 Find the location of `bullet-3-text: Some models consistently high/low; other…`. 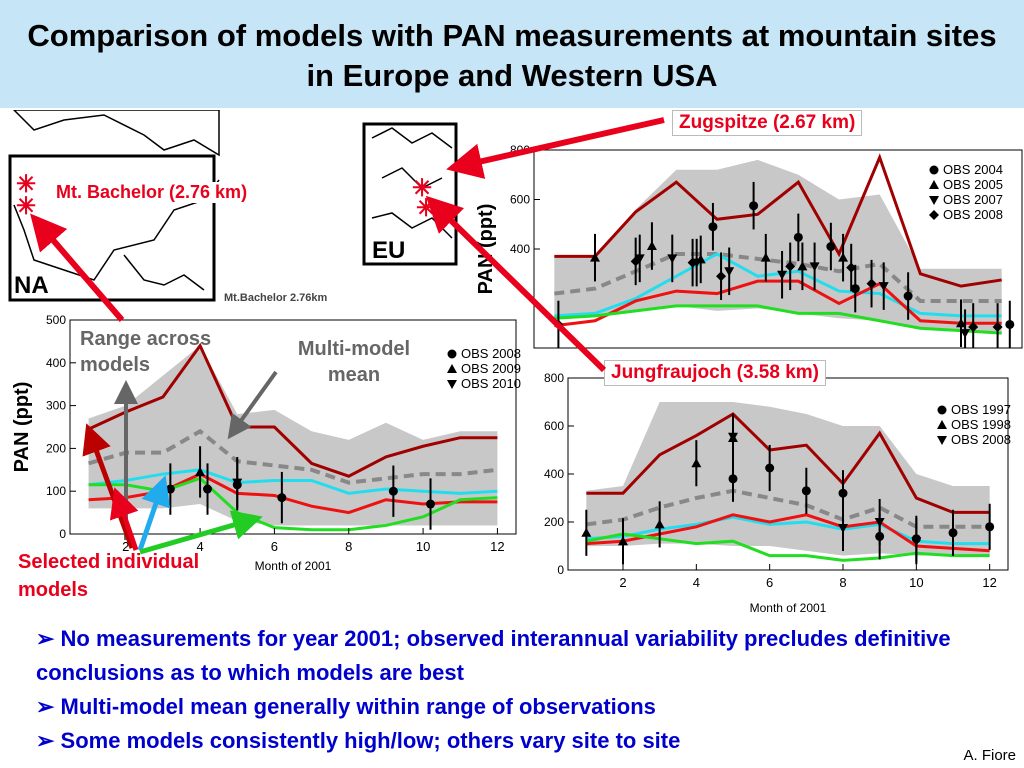

bullet-3-text: Some models consistently high/low; other… is located at coordinates (370, 740).